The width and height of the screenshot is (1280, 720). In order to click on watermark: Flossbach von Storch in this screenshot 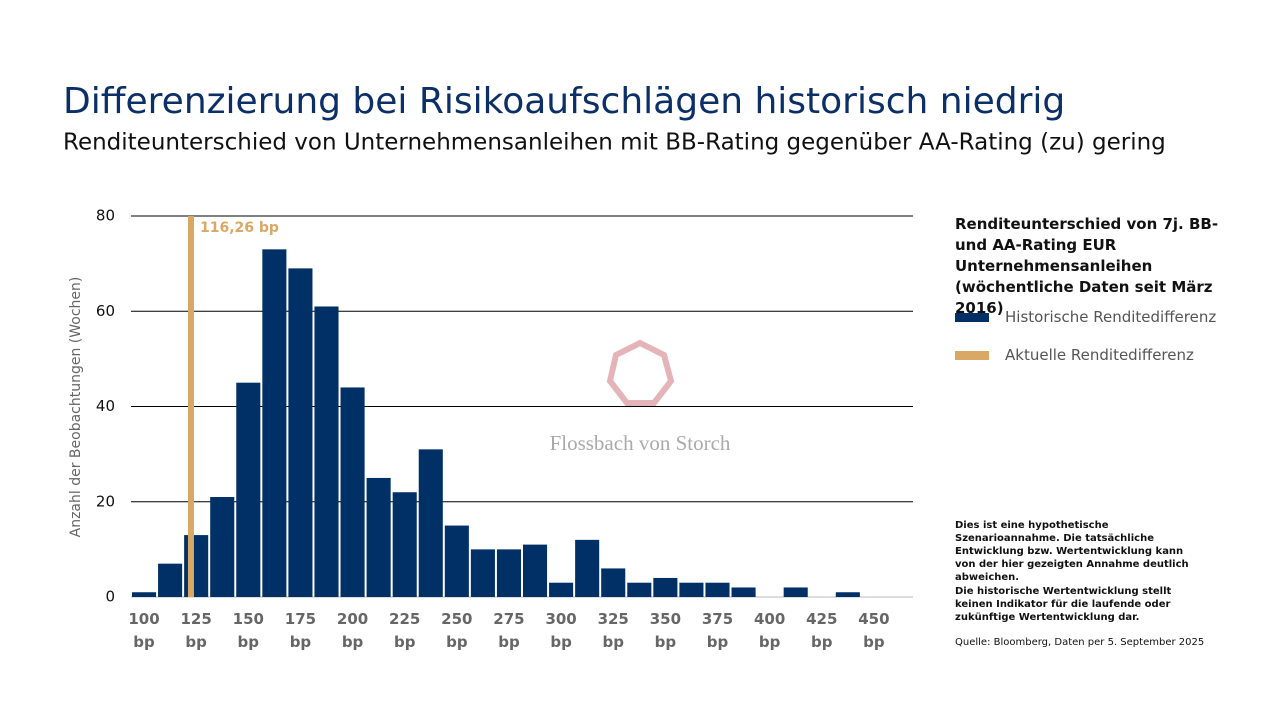, I will do `click(640, 443)`.